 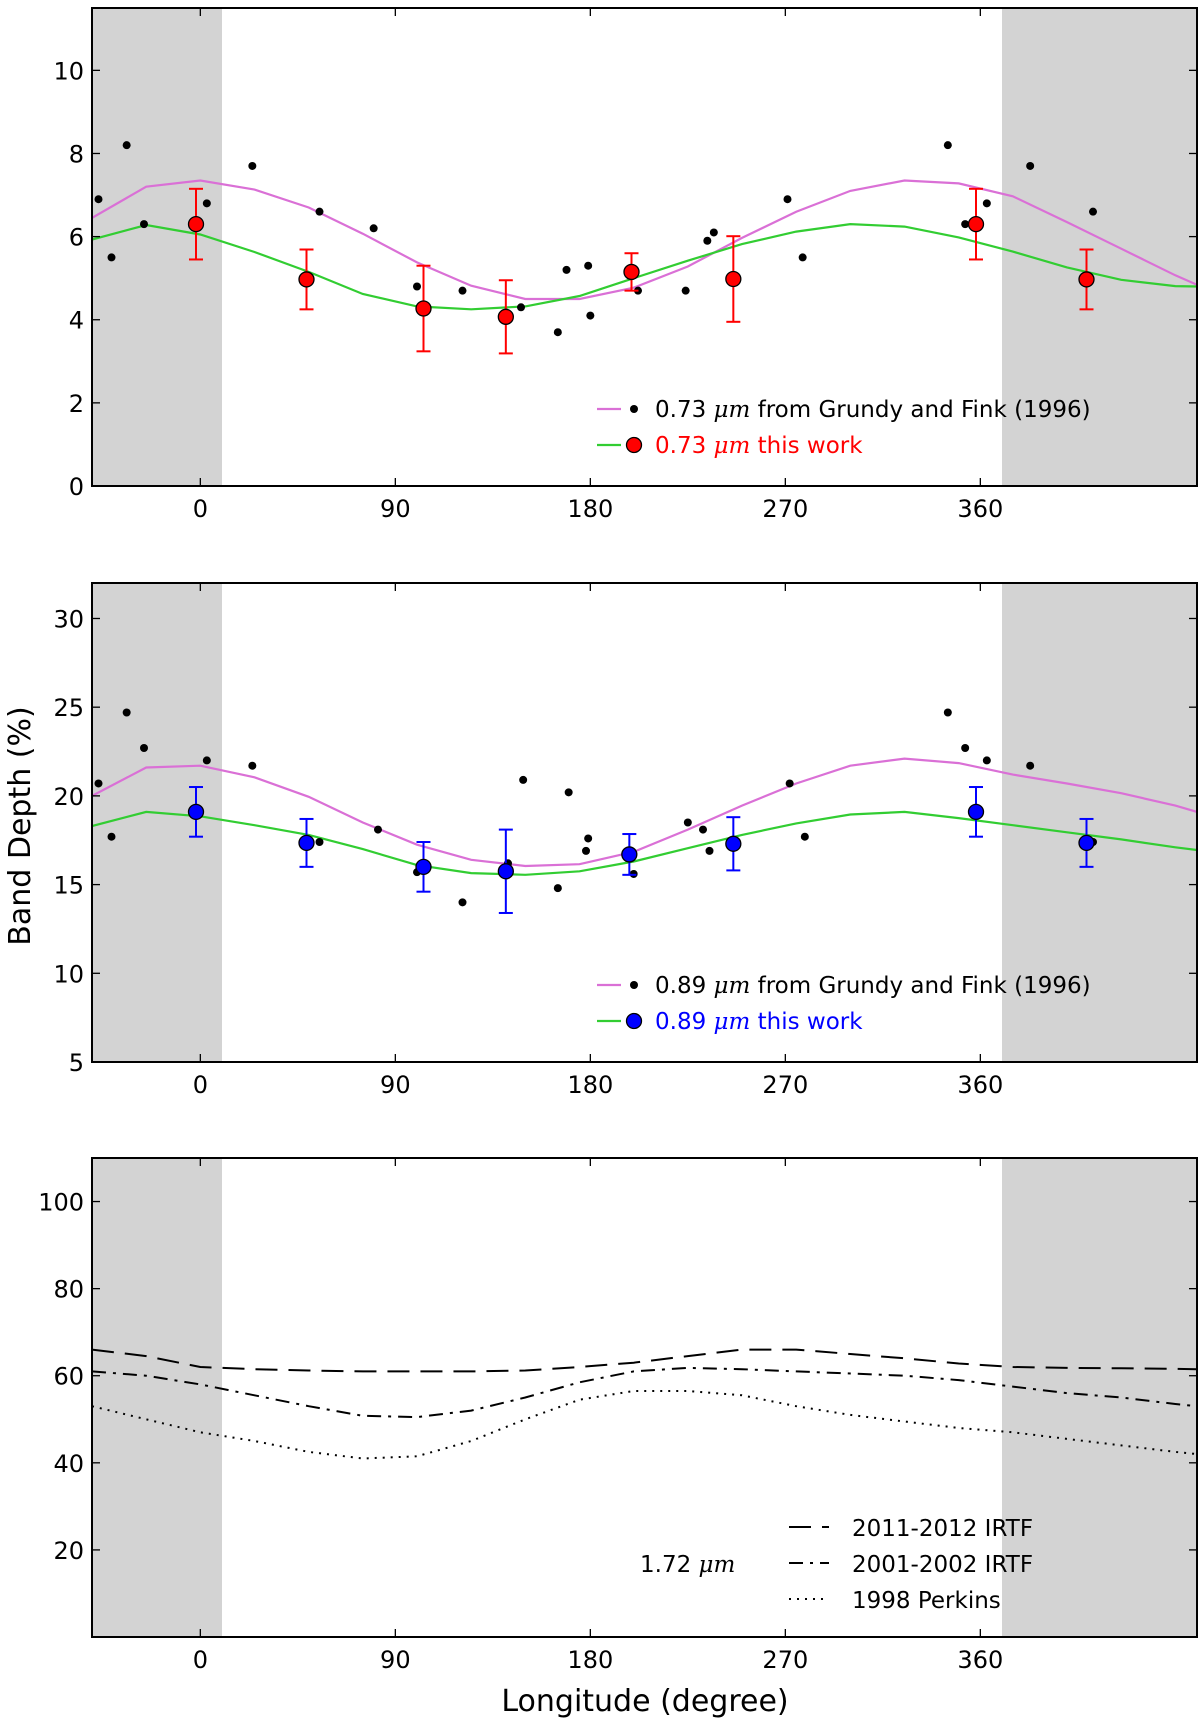 I want to click on y-tick-label: 4, so click(x=76, y=321).